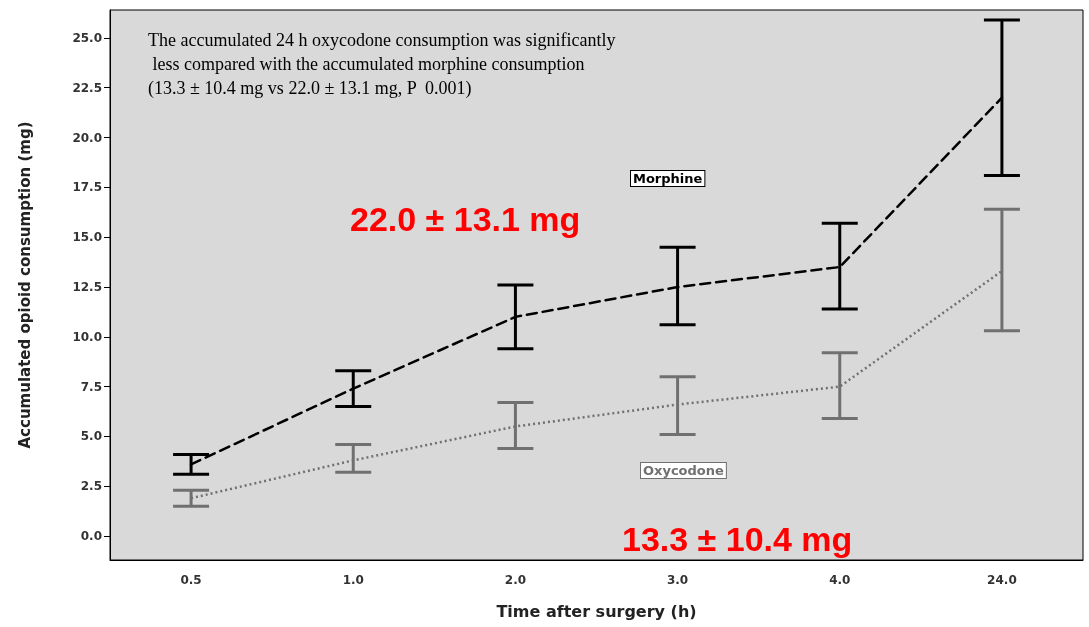 The image size is (1089, 627). What do you see at coordinates (87, 87) in the screenshot?
I see `y-tick-label: 22.5` at bounding box center [87, 87].